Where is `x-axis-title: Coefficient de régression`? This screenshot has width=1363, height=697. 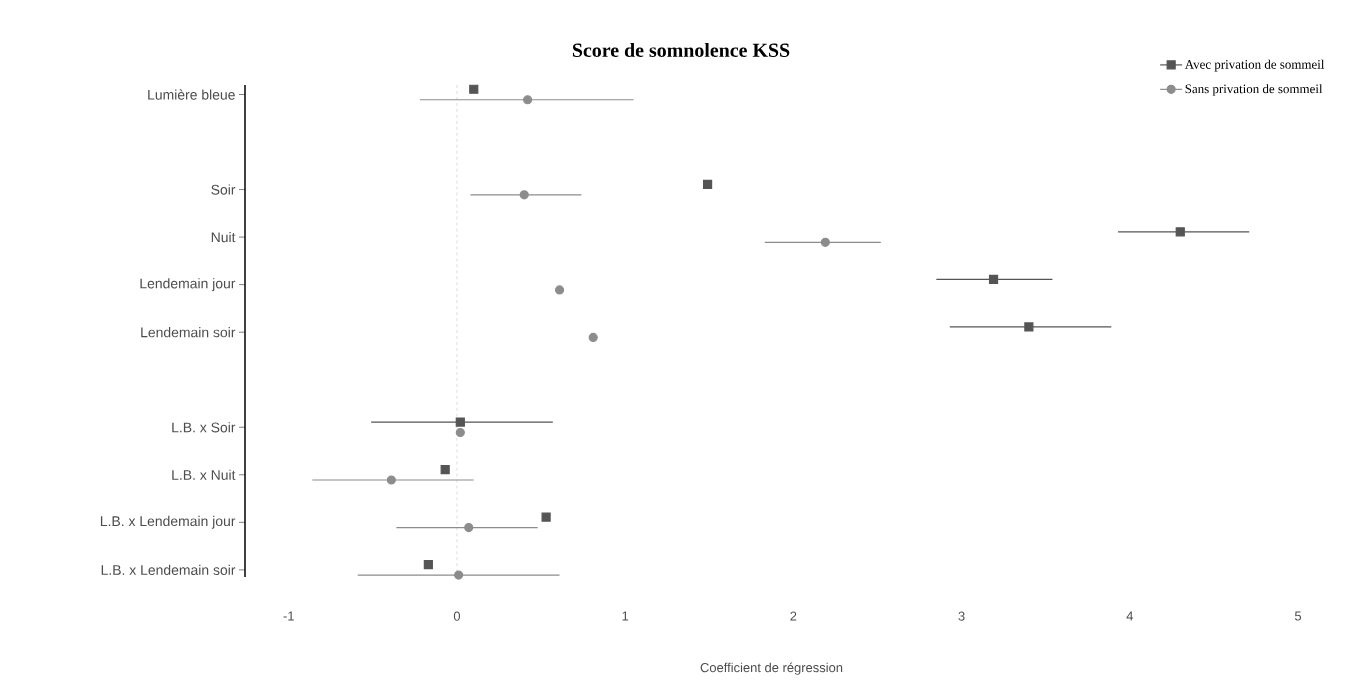
x-axis-title: Coefficient de régression is located at coordinates (771, 668).